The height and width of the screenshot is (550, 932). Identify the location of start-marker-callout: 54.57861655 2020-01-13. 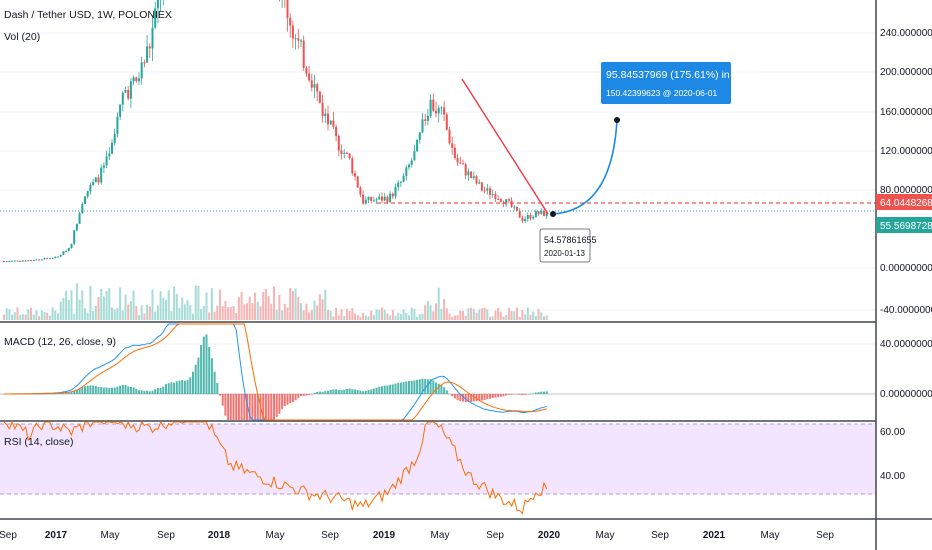
(568, 245).